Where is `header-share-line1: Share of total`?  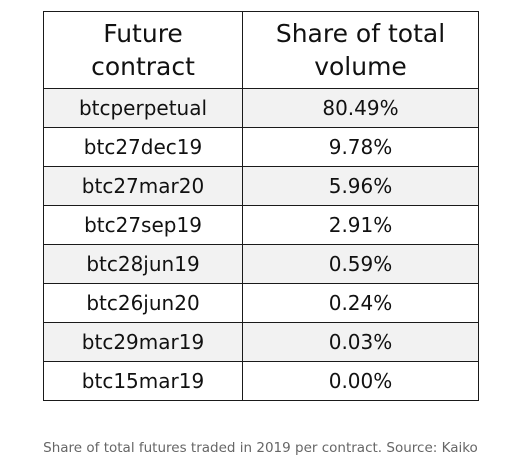 header-share-line1: Share of total is located at coordinates (360, 33).